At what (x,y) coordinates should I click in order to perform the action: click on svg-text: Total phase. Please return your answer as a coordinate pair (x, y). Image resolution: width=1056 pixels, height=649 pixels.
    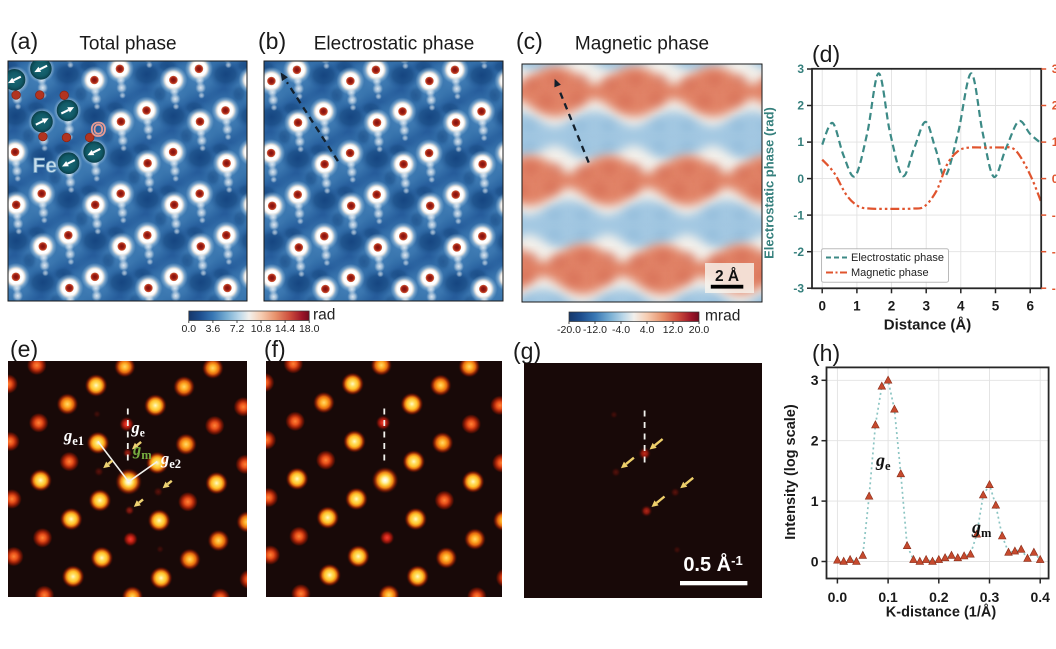
    Looking at the image, I should click on (127, 44).